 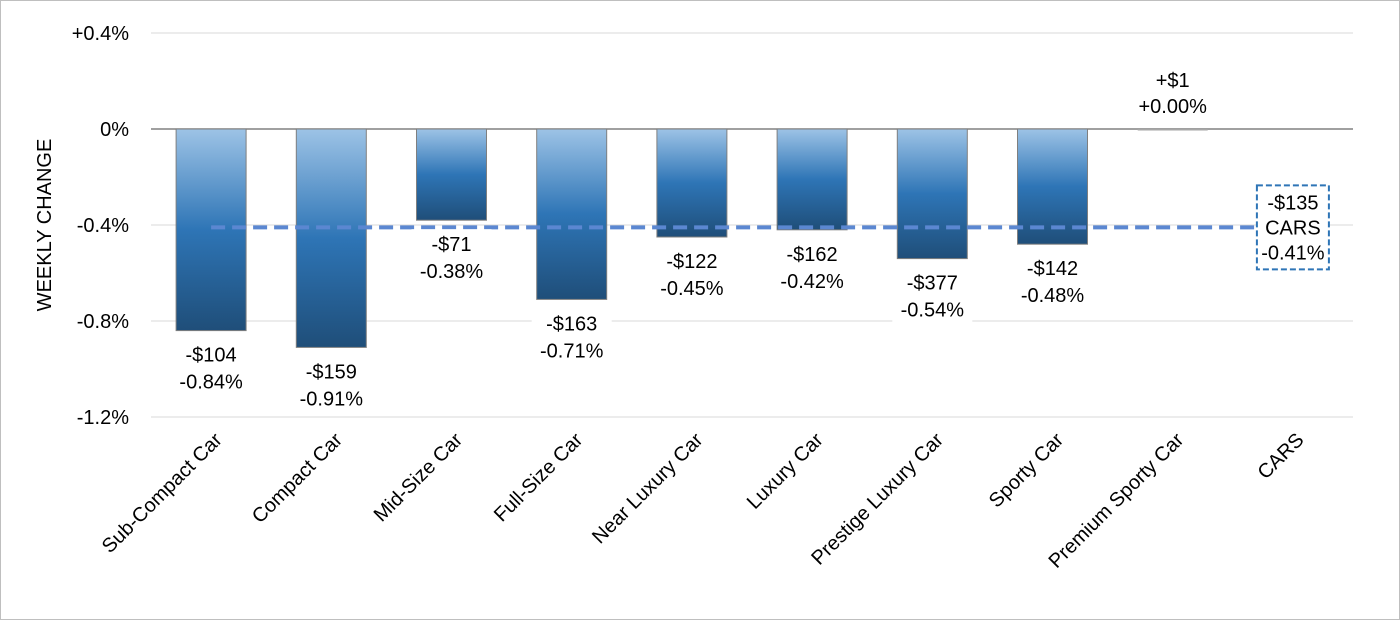 What do you see at coordinates (162, 493) in the screenshot?
I see `x-category-label: Sub-Compact Car` at bounding box center [162, 493].